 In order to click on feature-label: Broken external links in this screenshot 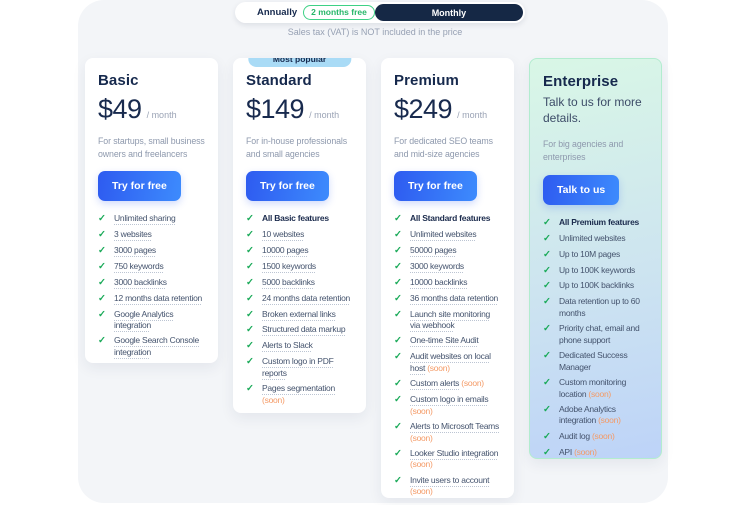, I will do `click(299, 313)`.